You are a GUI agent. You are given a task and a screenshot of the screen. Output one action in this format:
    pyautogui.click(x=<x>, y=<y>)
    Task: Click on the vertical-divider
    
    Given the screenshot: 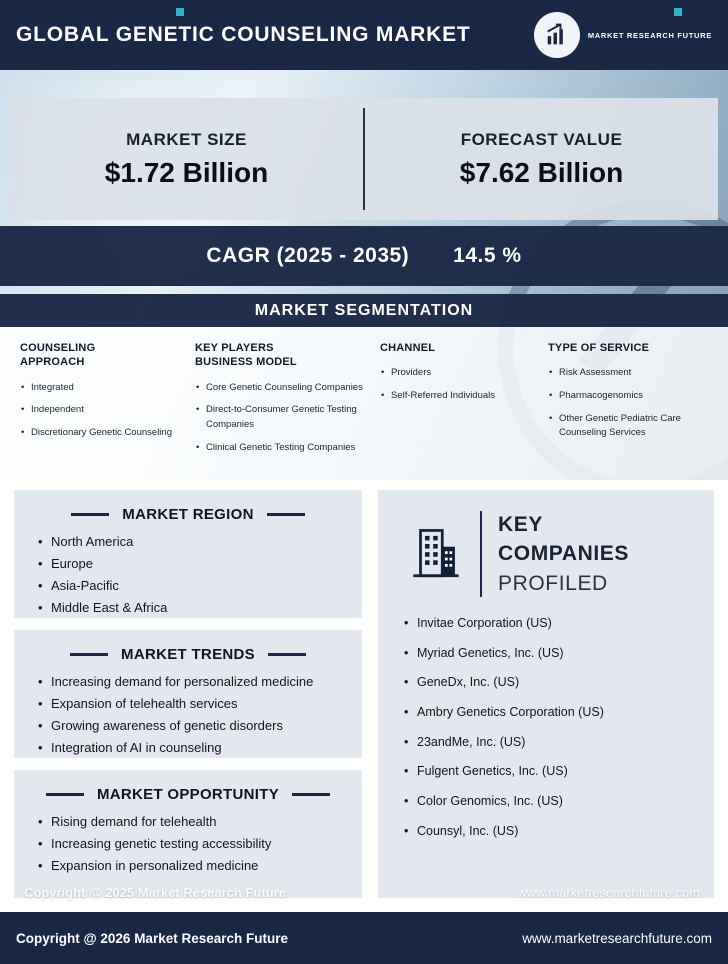 What is the action you would take?
    pyautogui.click(x=481, y=554)
    